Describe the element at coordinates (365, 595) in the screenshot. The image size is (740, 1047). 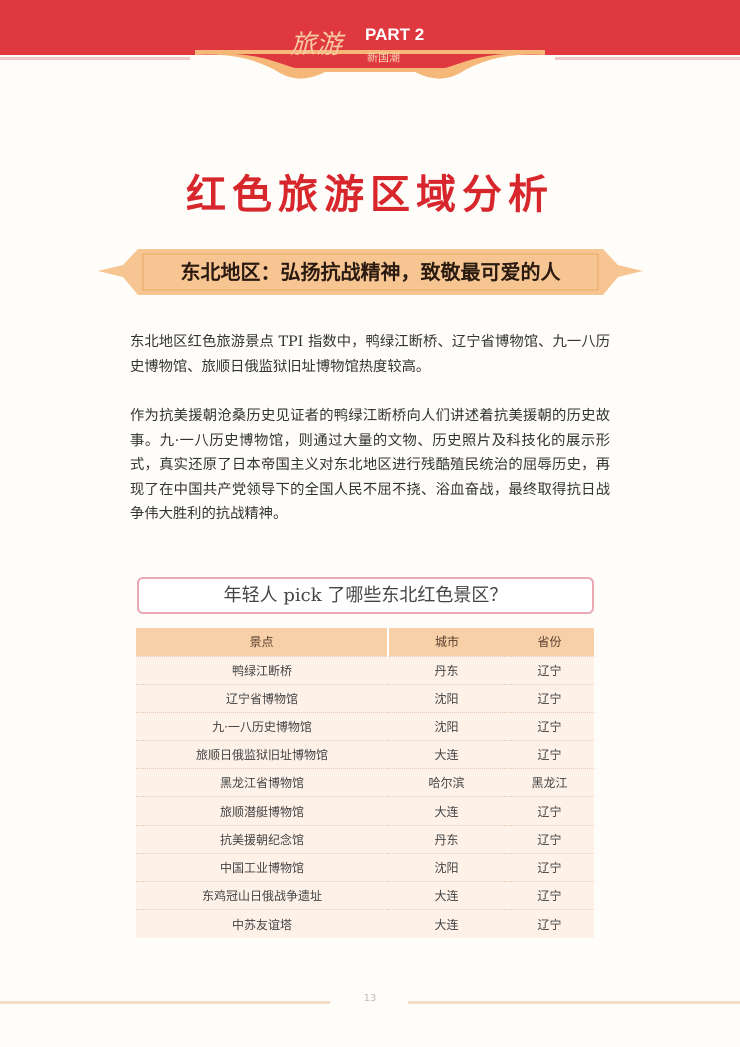
I see `table-title: 年轻人 pick 了哪些东北红色景区？` at that location.